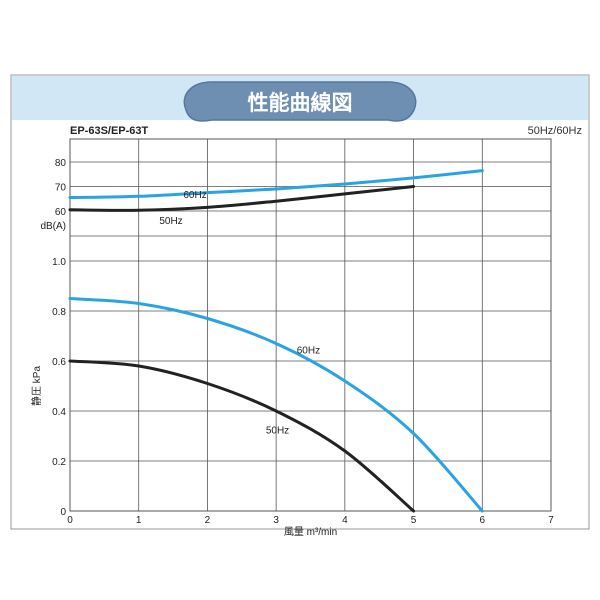  Describe the element at coordinates (276, 184) in the screenshot. I see `noise-line-60hz` at that location.